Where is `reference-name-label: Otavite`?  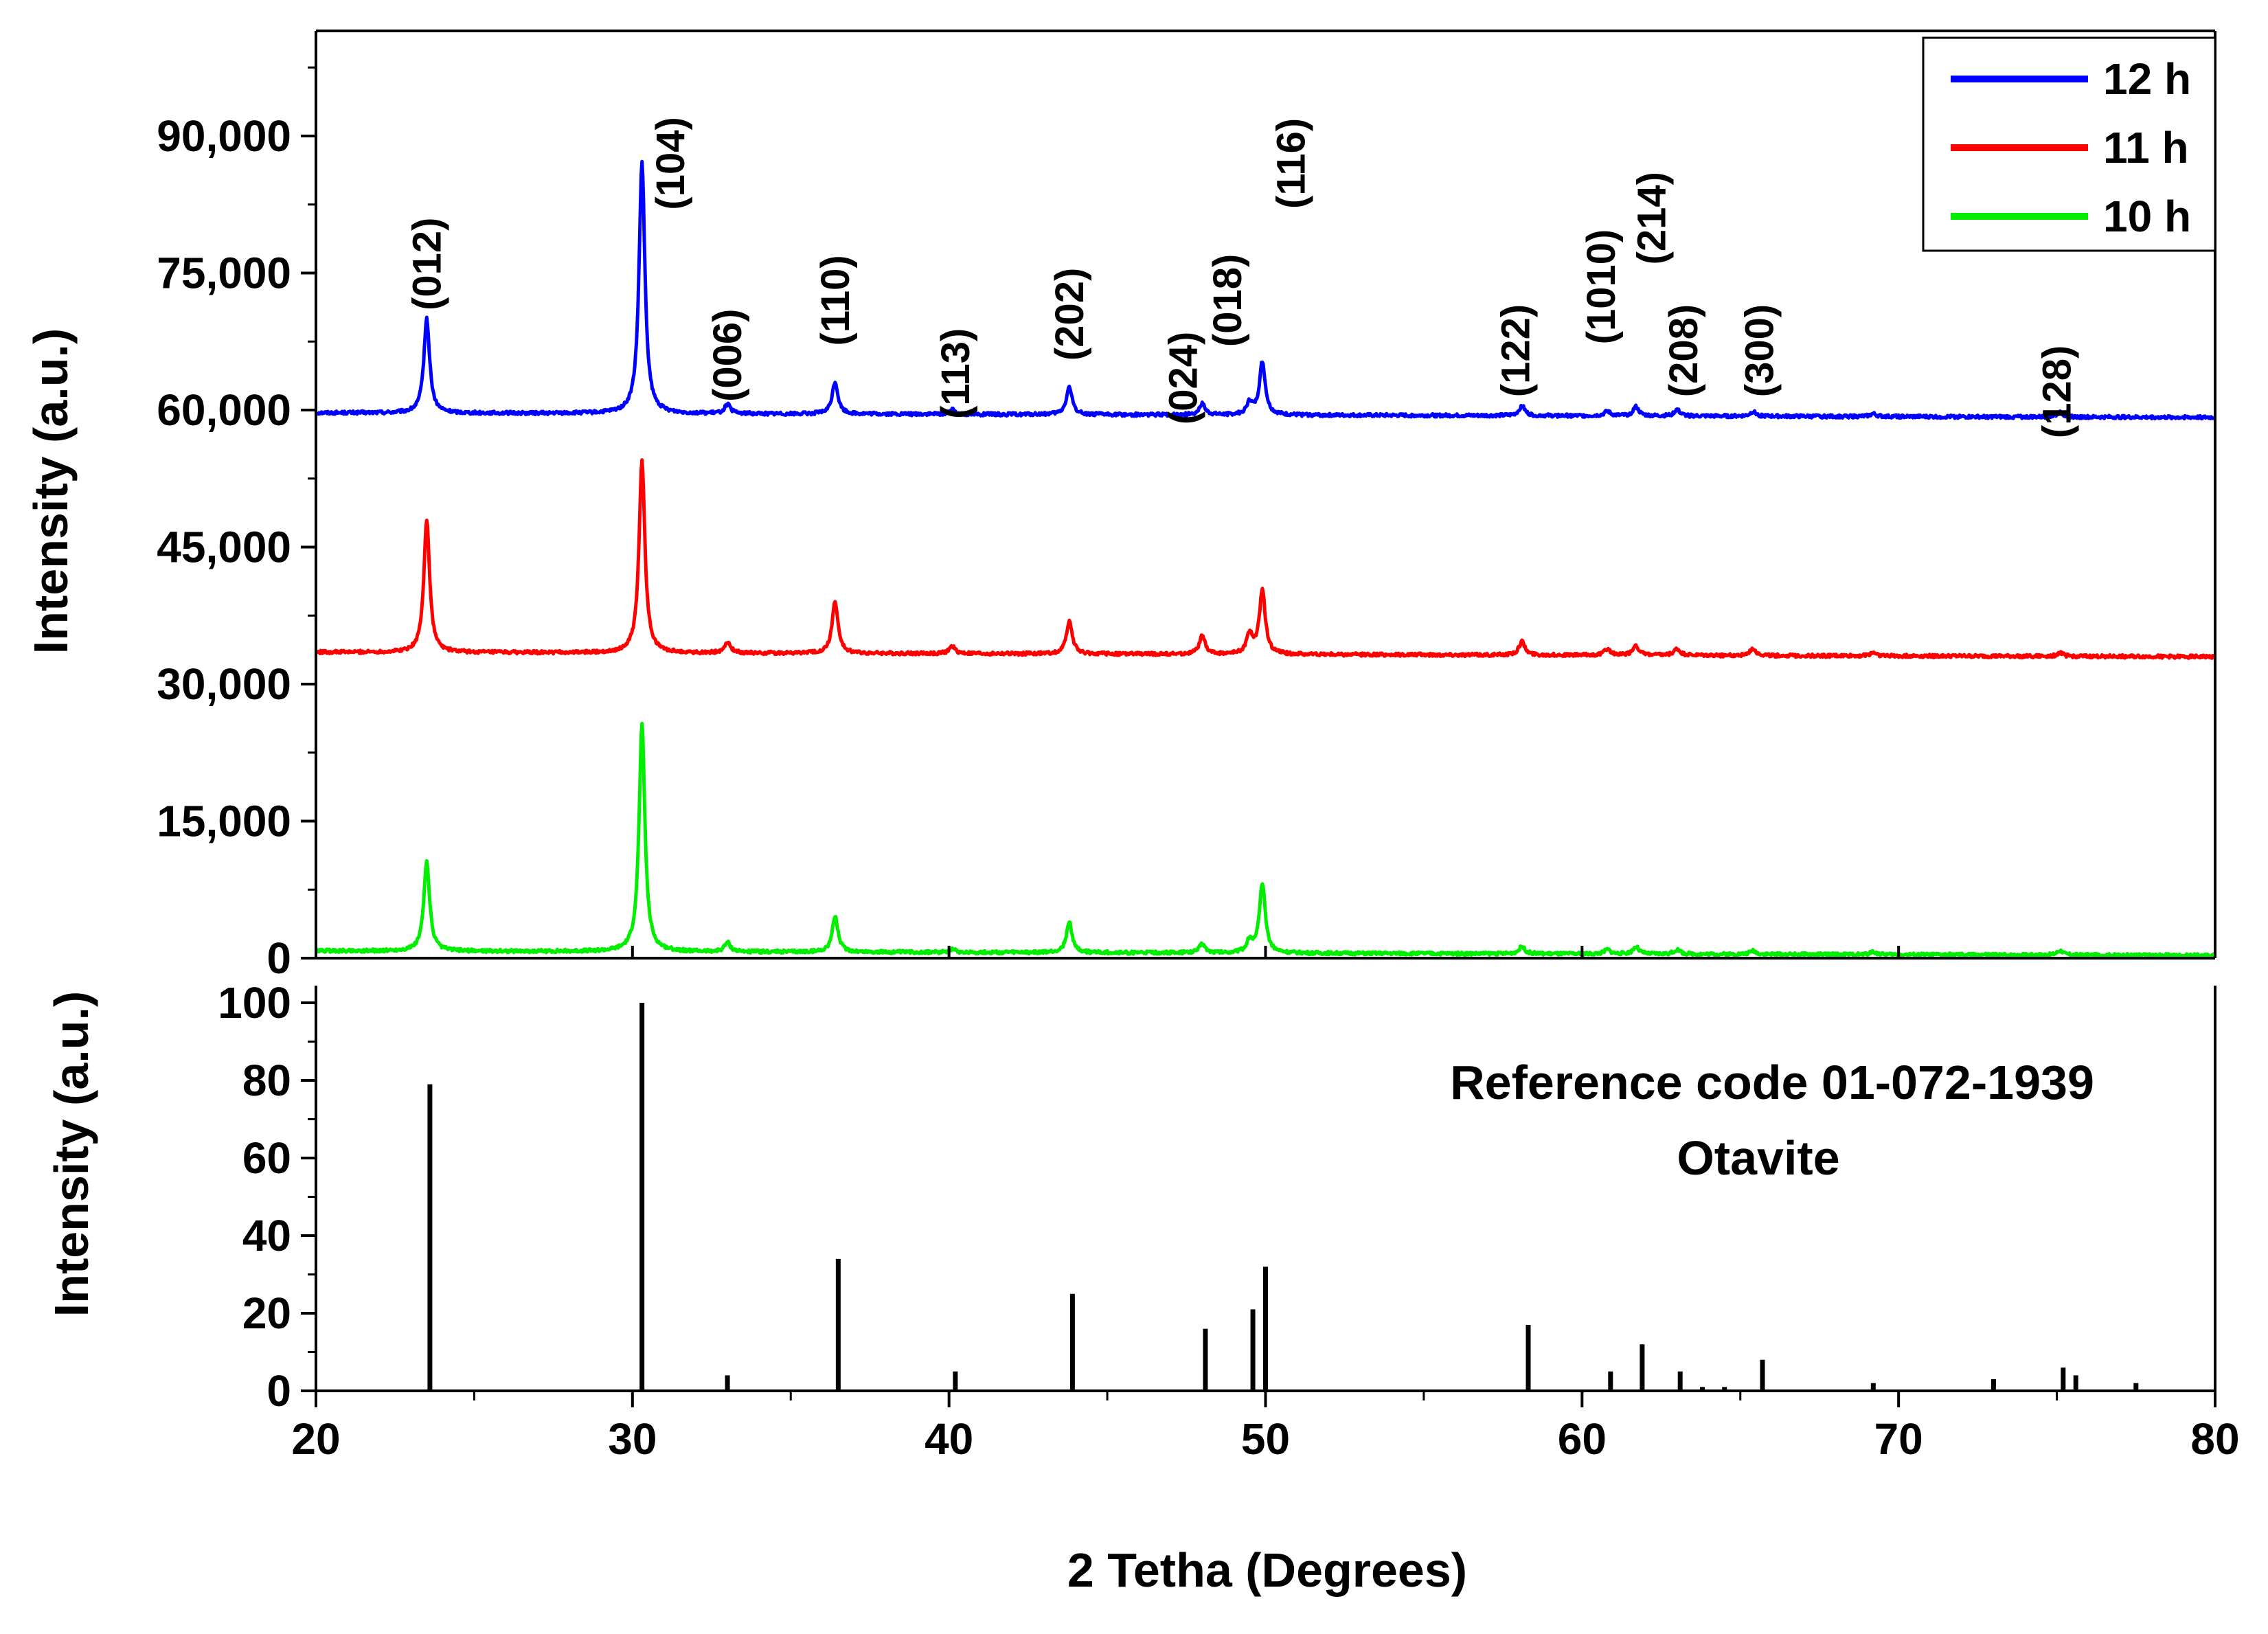
reference-name-label: Otavite is located at coordinates (1758, 1158).